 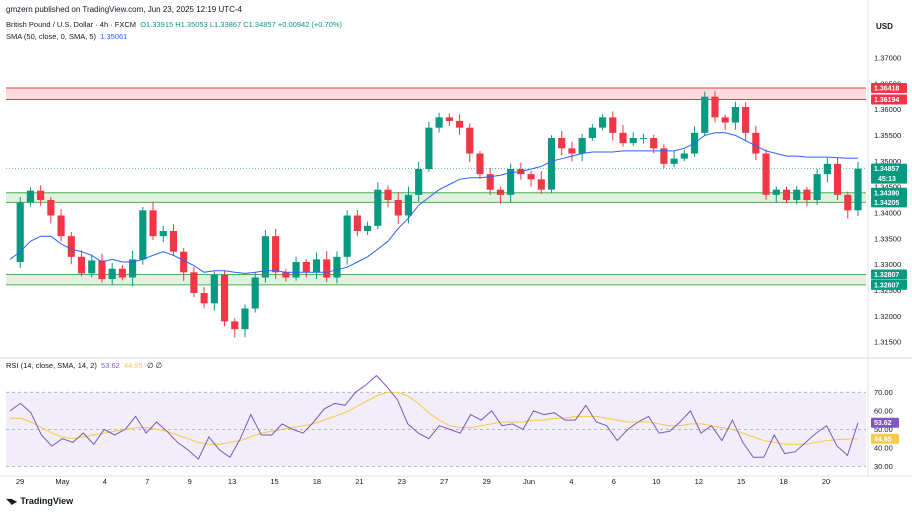 I want to click on symbol-title: British Pound / U.S. Dollar · 4h · FXCM, so click(x=71, y=24).